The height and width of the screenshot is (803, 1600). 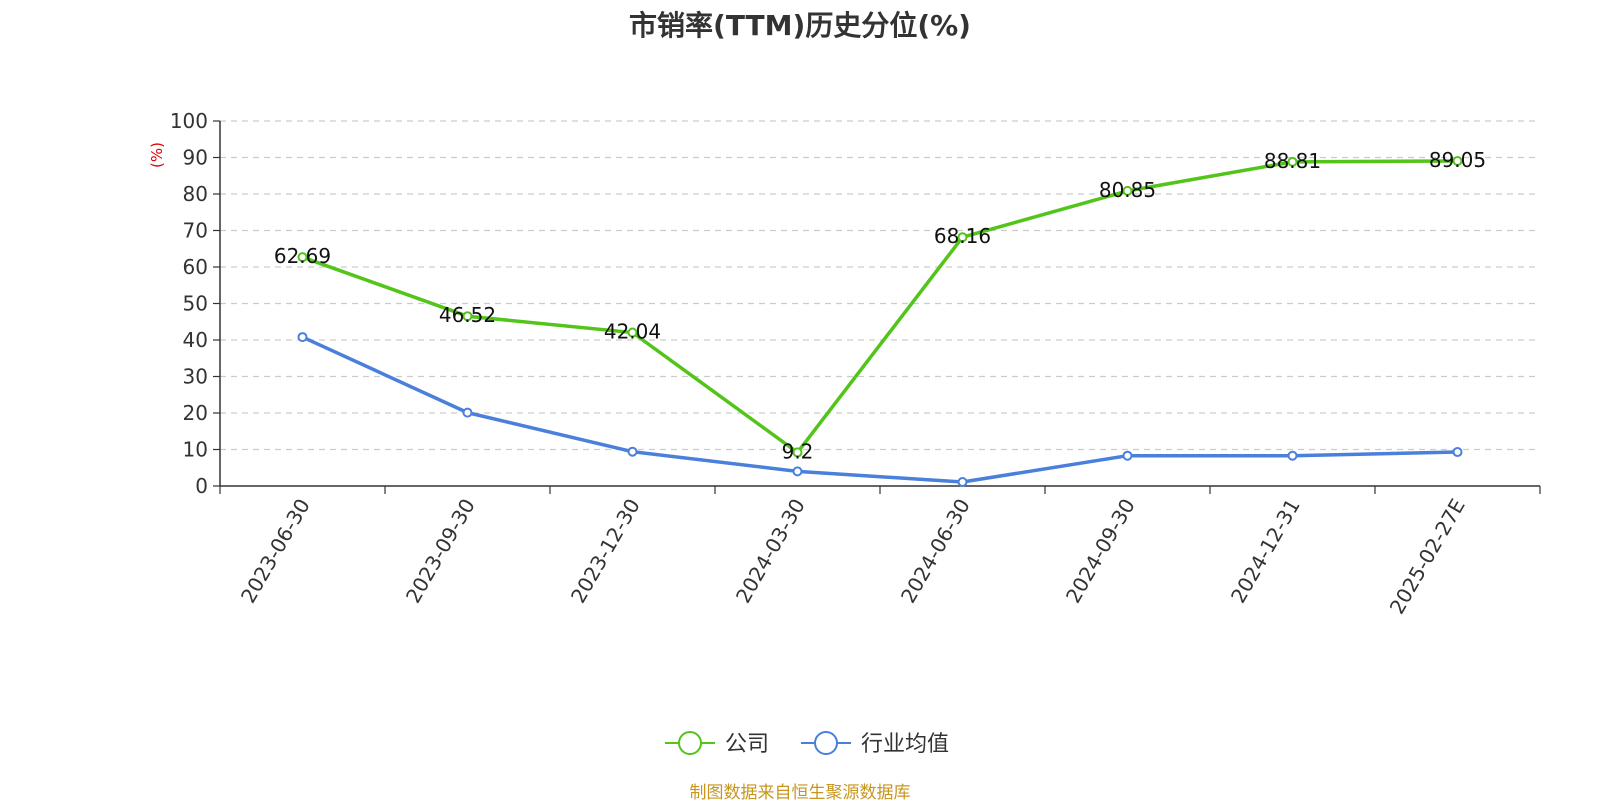 I want to click on y-tick-label: 20, so click(x=195, y=413).